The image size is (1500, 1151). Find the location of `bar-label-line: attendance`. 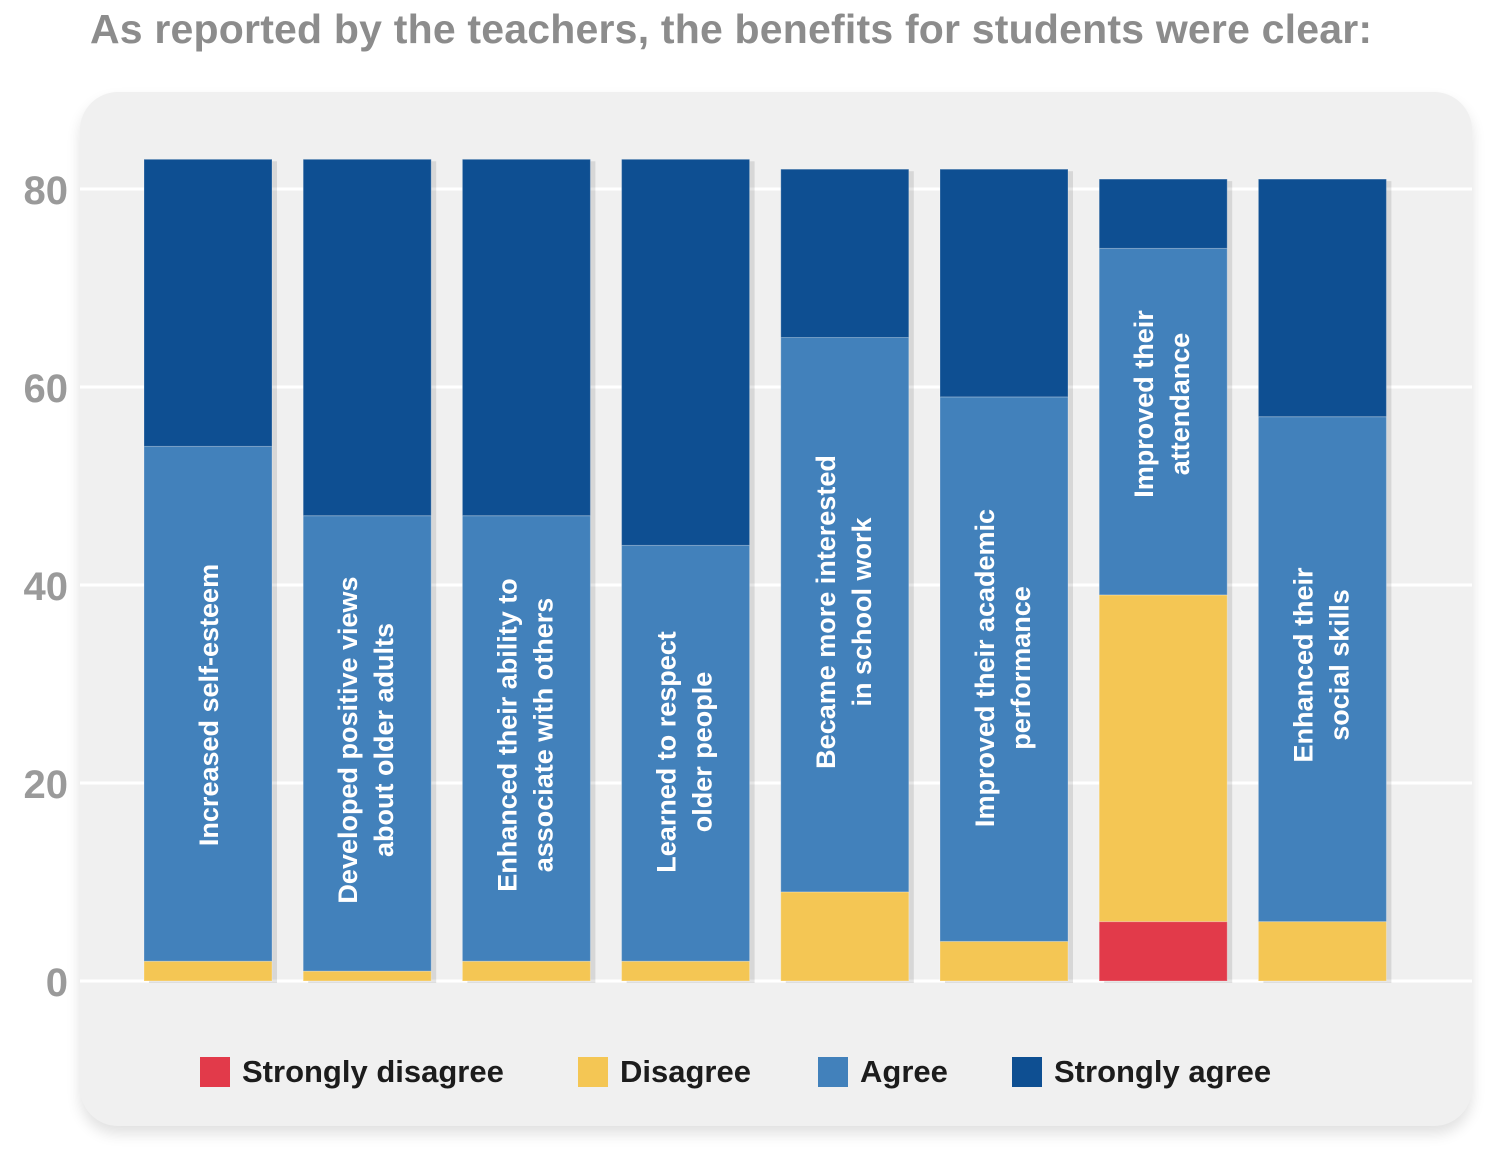

bar-label-line: attendance is located at coordinates (1180, 404).